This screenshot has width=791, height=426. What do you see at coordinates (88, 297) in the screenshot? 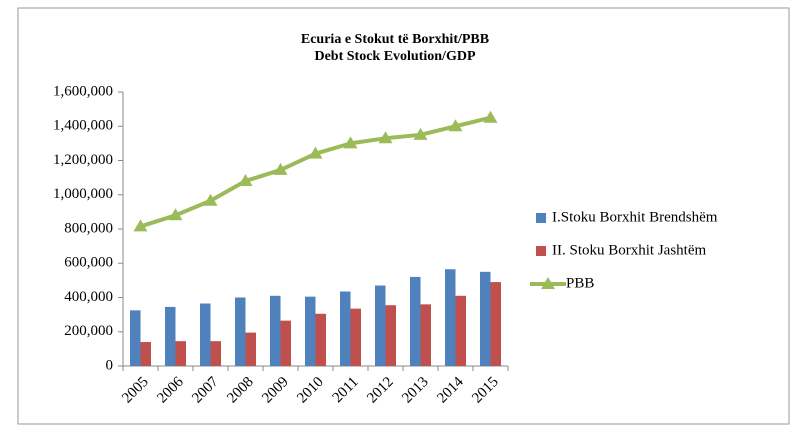
I see `y-tick-label: 400,000` at bounding box center [88, 297].